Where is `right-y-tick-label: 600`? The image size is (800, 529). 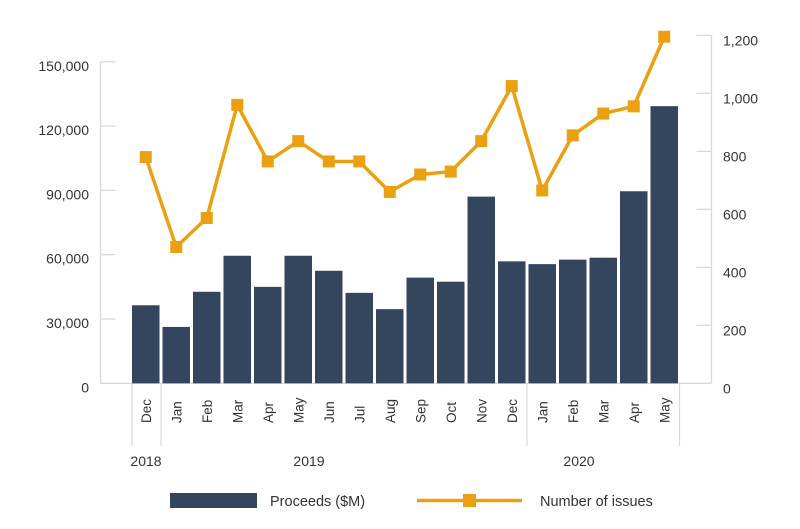
right-y-tick-label: 600 is located at coordinates (735, 214).